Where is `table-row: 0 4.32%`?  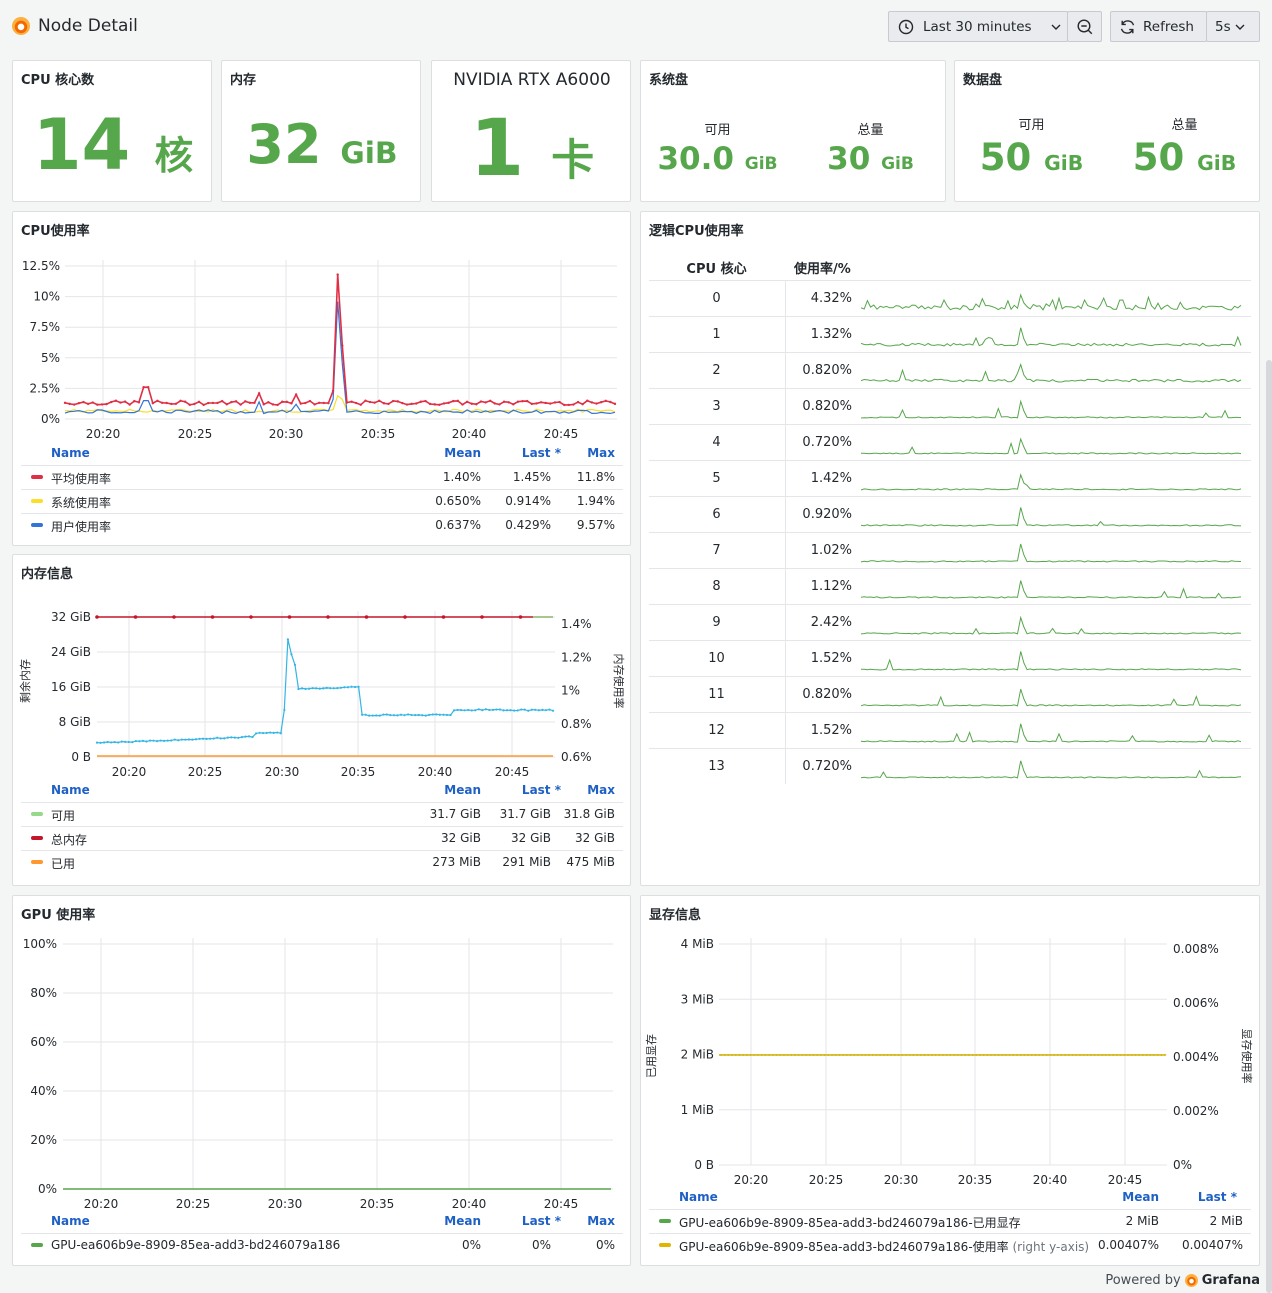 table-row: 0 4.32% is located at coordinates (950, 298).